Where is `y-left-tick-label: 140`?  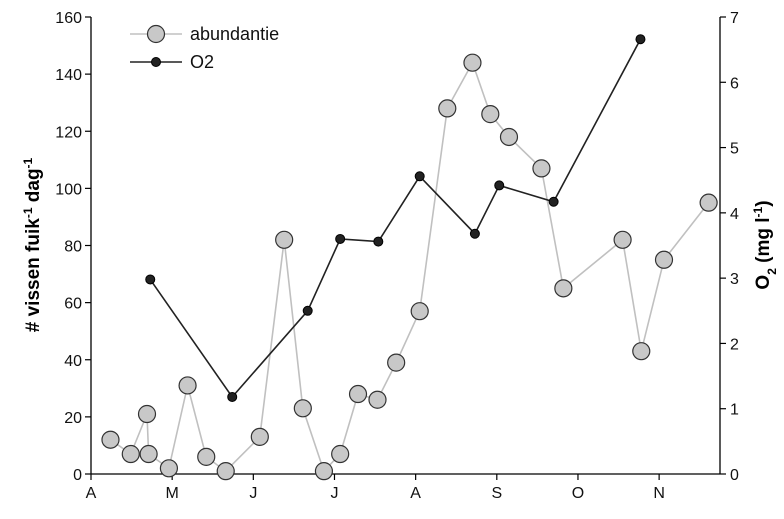 y-left-tick-label: 140 is located at coordinates (68, 75).